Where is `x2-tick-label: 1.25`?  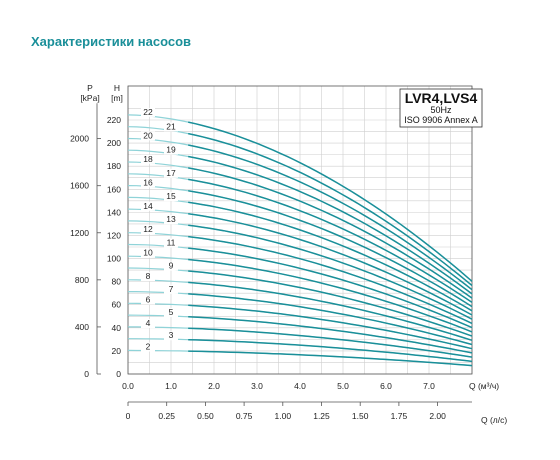
x2-tick-label: 1.25 is located at coordinates (321, 416).